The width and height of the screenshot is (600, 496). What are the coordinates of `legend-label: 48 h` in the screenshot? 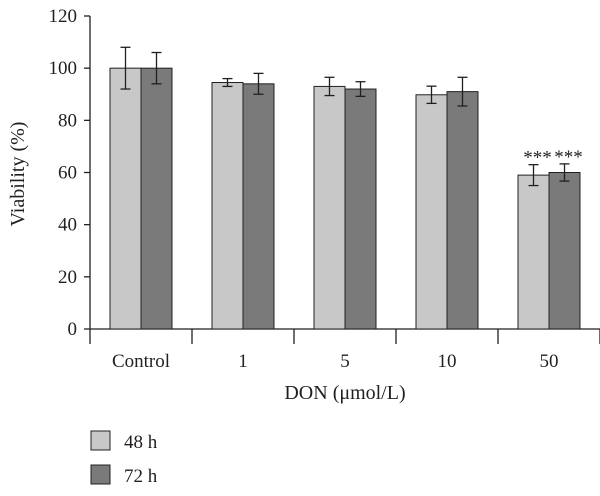 It's located at (141, 442).